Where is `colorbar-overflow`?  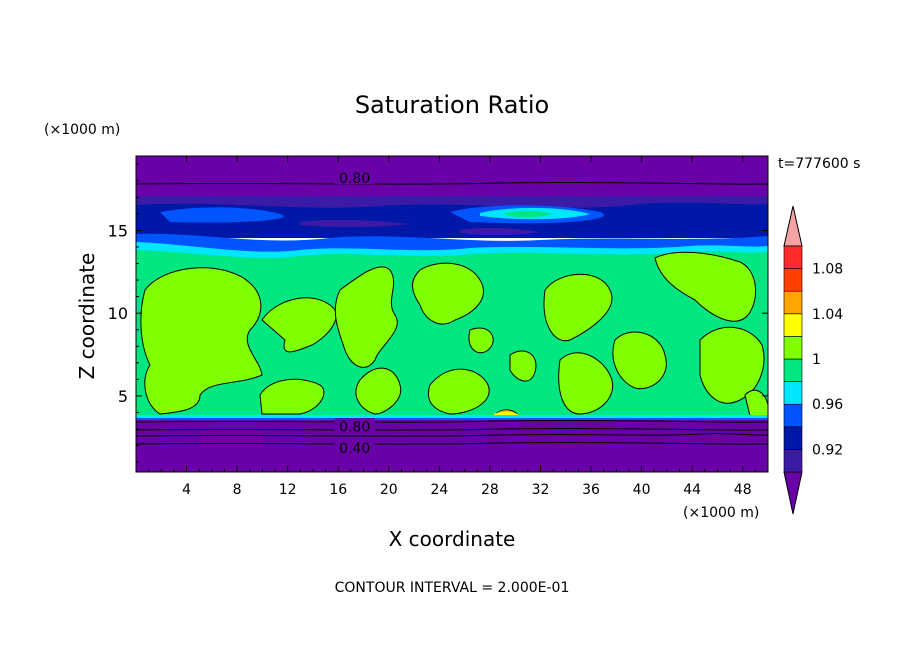 colorbar-overflow is located at coordinates (793, 226).